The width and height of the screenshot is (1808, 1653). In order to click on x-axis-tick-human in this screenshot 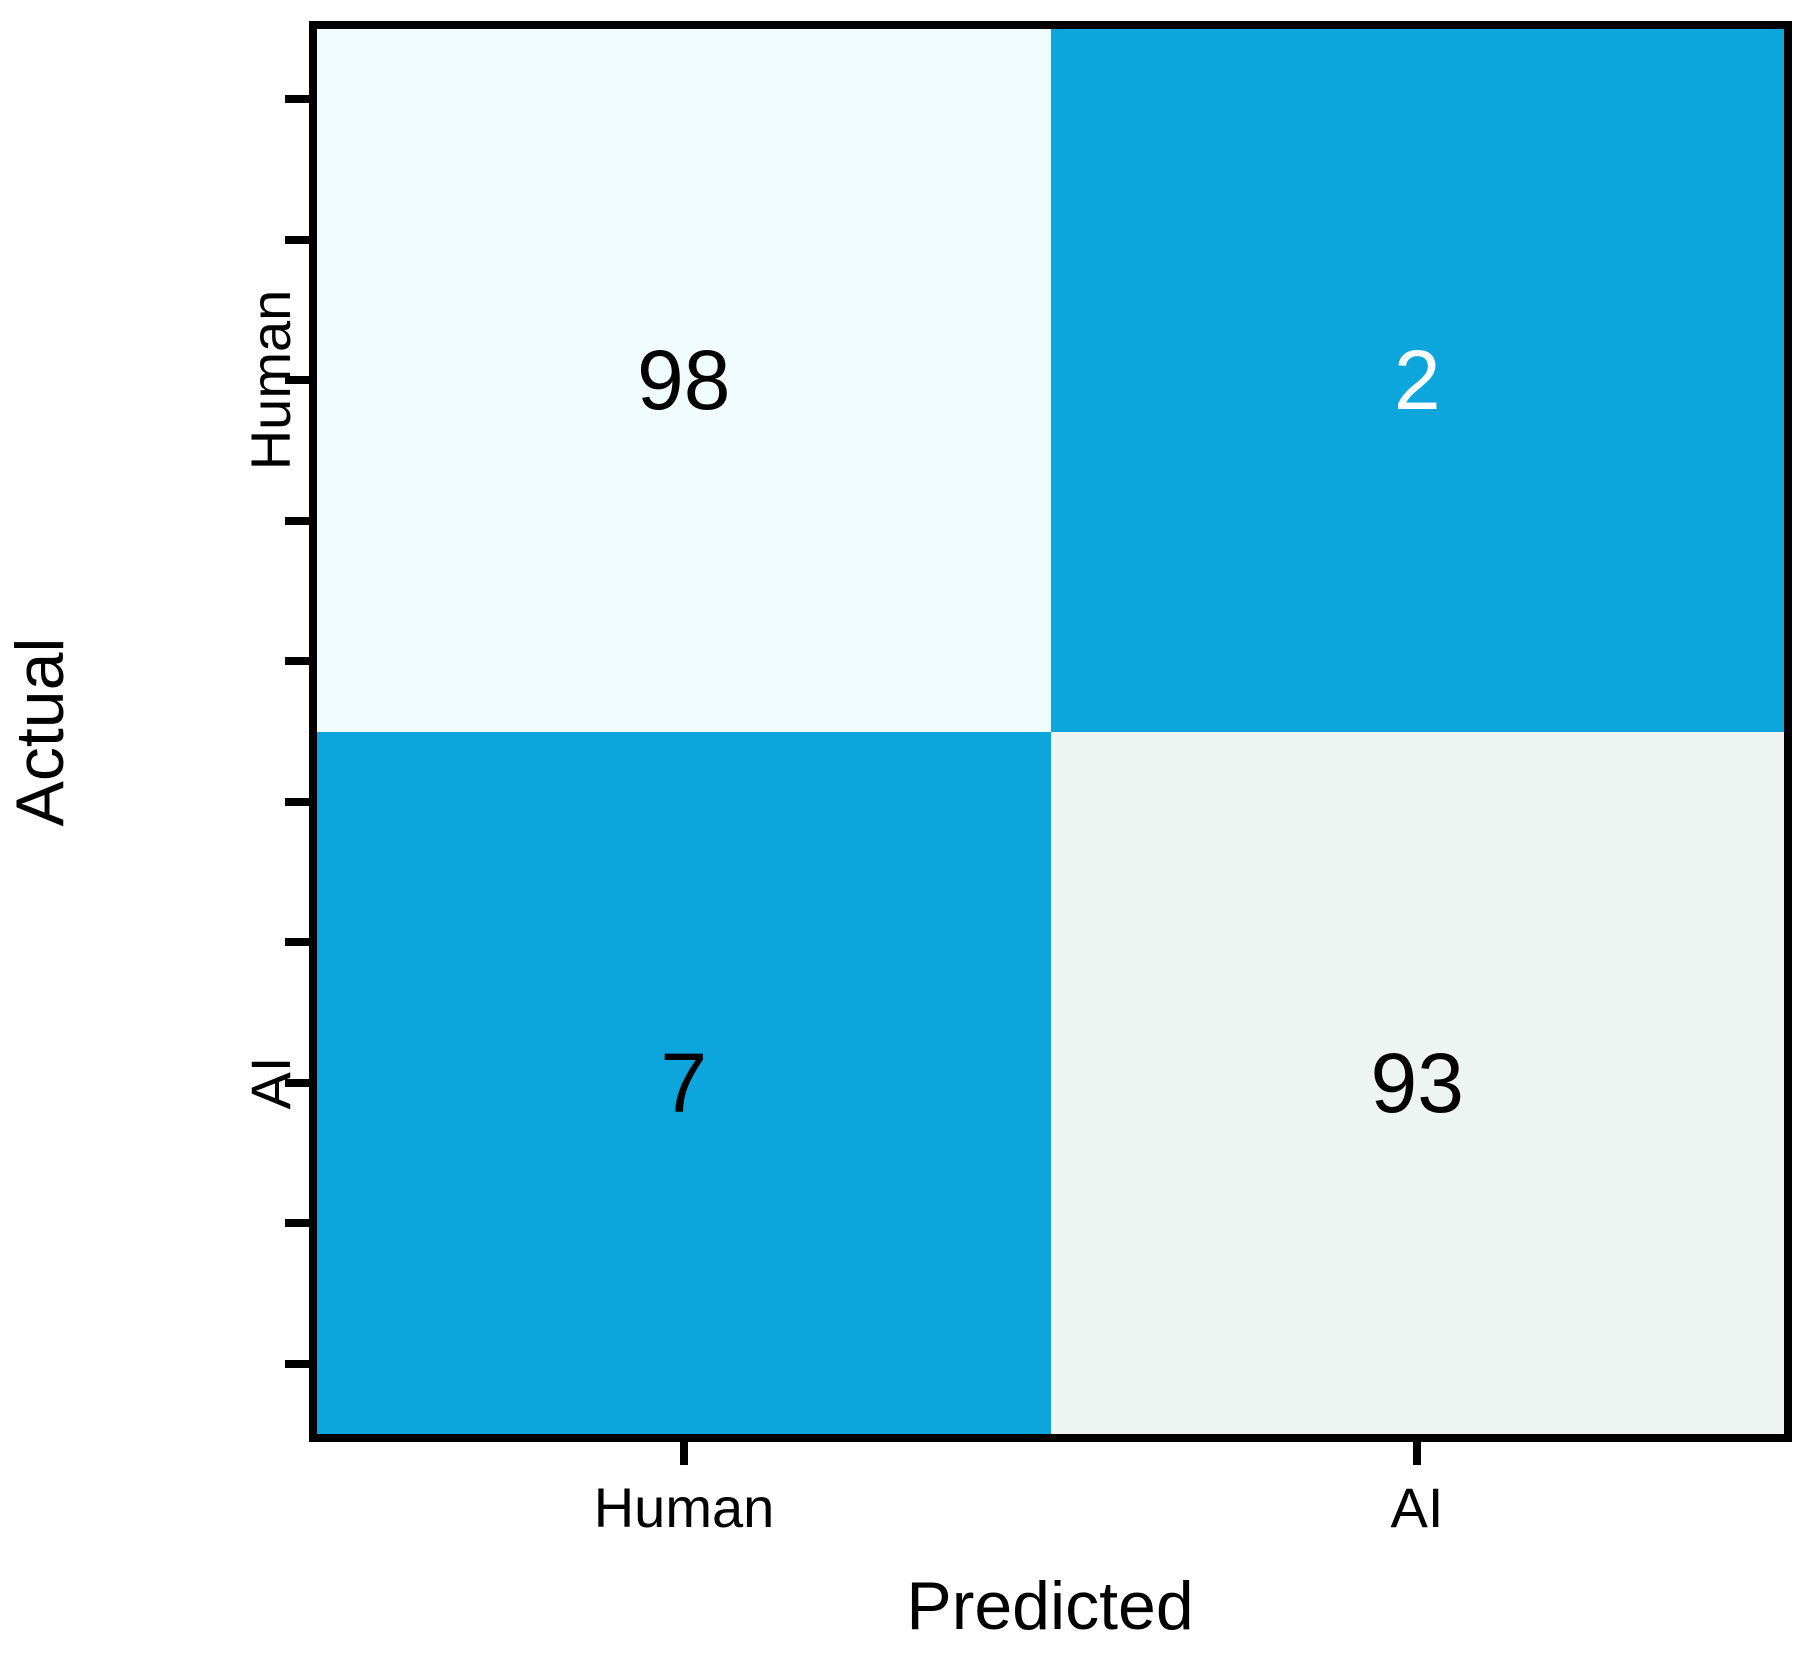, I will do `click(684, 1453)`.